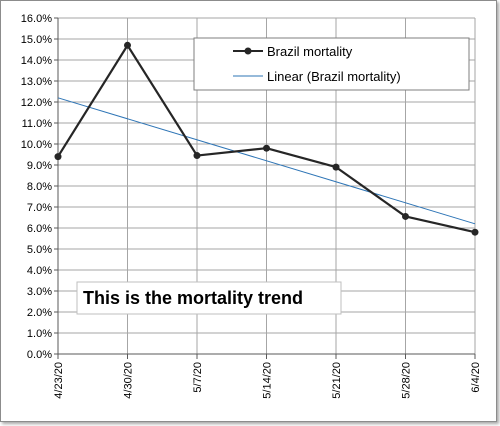 Image resolution: width=500 pixels, height=426 pixels. What do you see at coordinates (337, 380) in the screenshot?
I see `x-tick-label: 5/21/20` at bounding box center [337, 380].